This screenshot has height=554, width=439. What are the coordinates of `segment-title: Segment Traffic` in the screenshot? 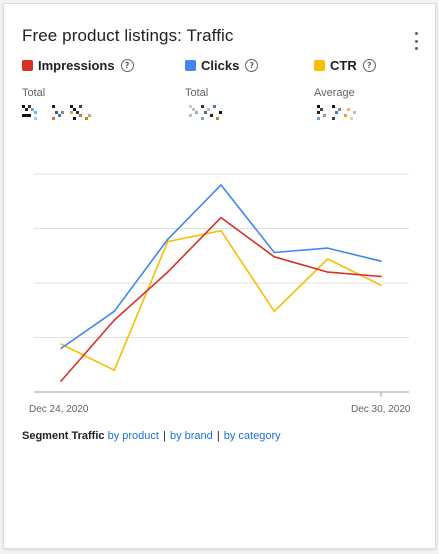 It's located at (63, 436).